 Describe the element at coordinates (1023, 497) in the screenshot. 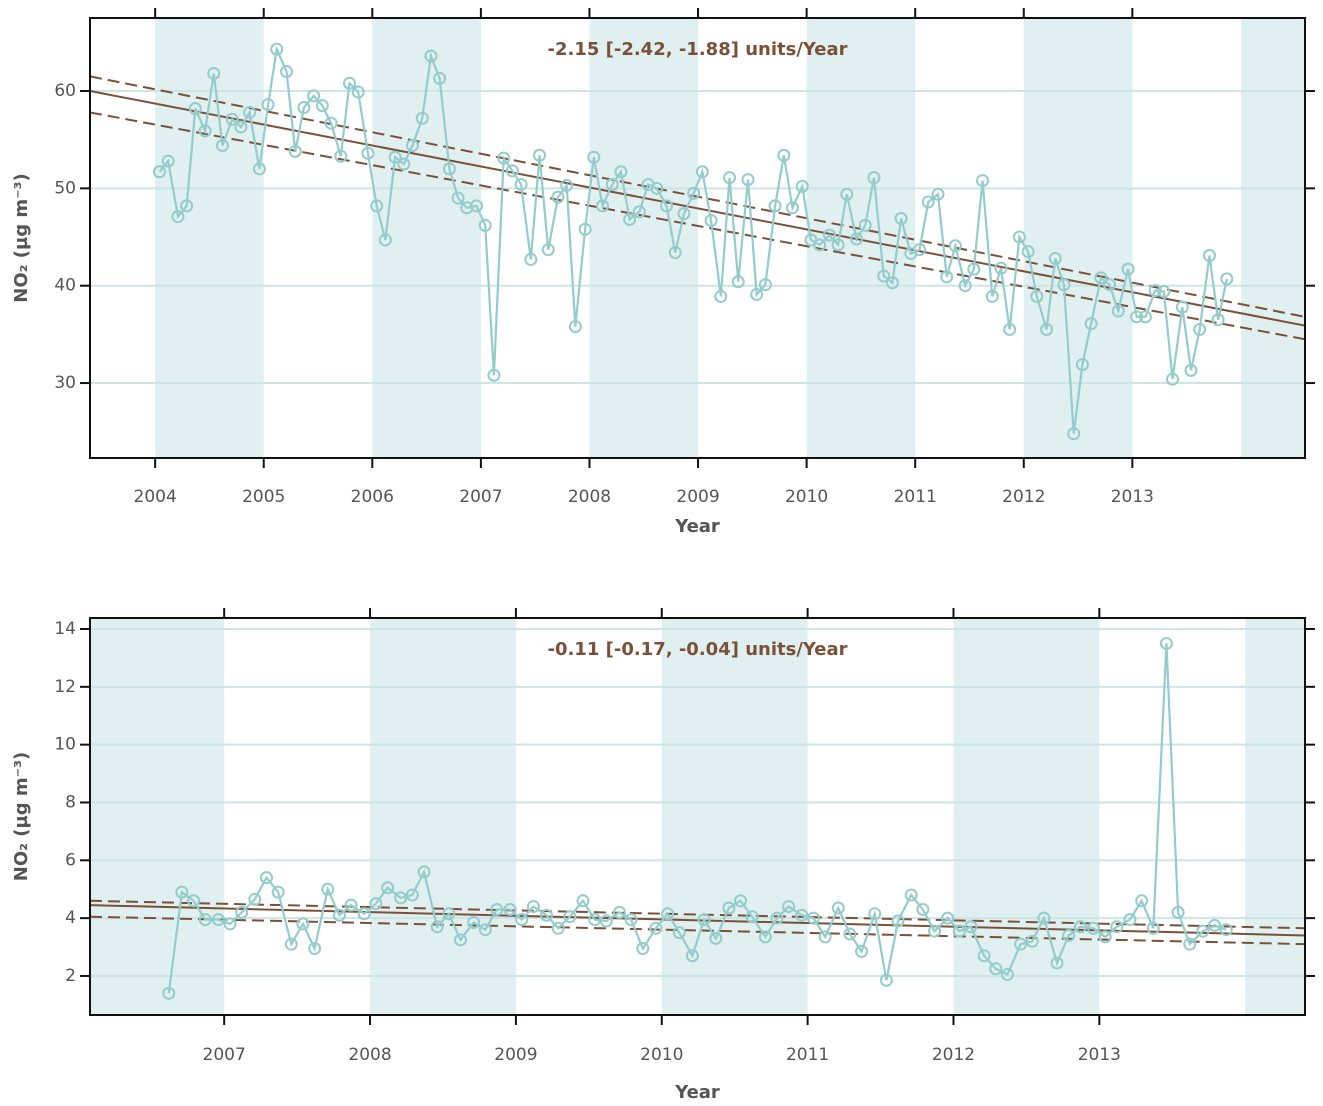

I see `x-tick-label: 2012` at that location.